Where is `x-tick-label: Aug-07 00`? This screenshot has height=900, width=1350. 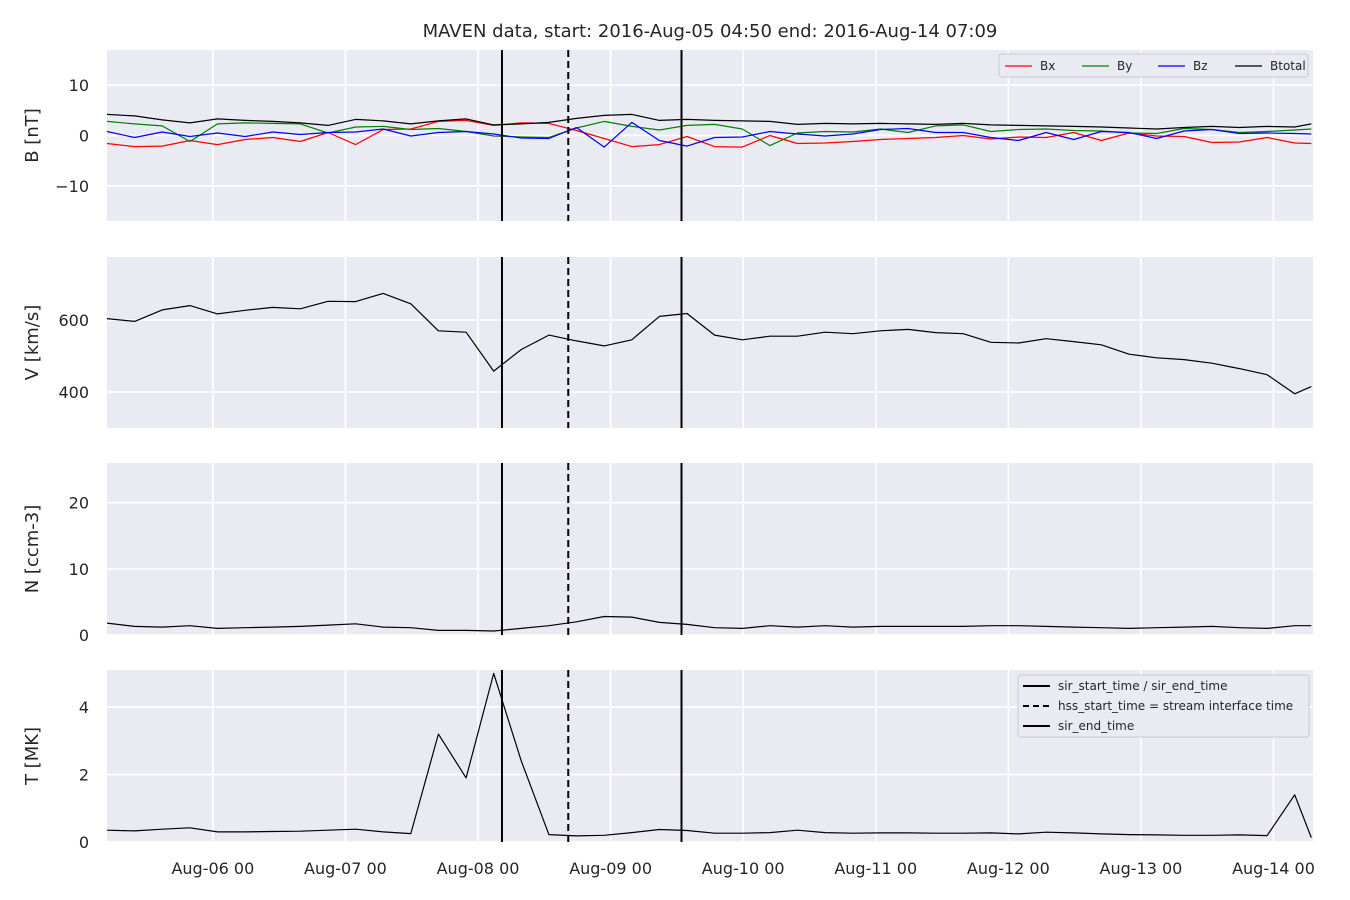
x-tick-label: Aug-07 00 is located at coordinates (345, 868).